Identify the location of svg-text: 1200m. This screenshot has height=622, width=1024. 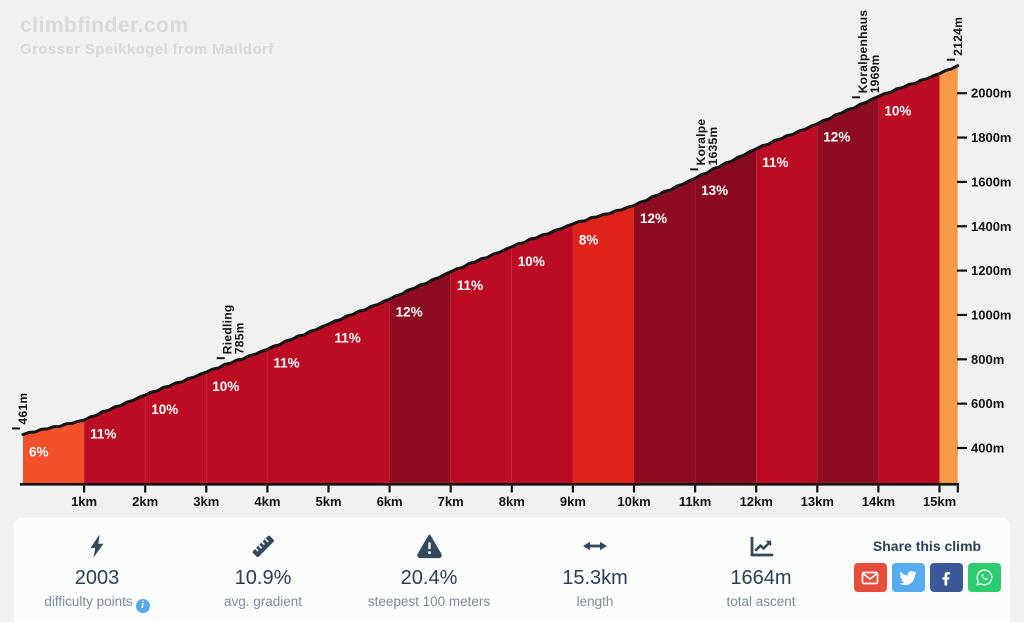
(991, 270).